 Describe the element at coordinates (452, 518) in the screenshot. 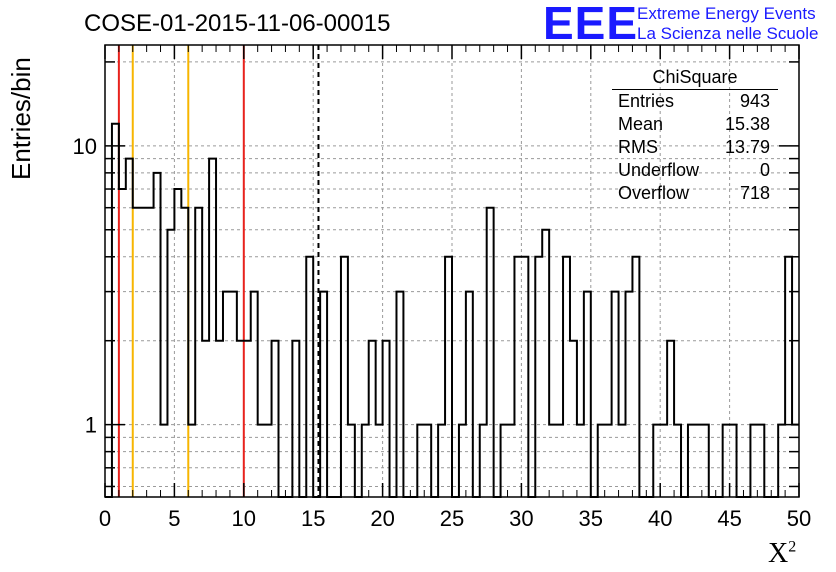

I see `x-tick-label: 25` at that location.